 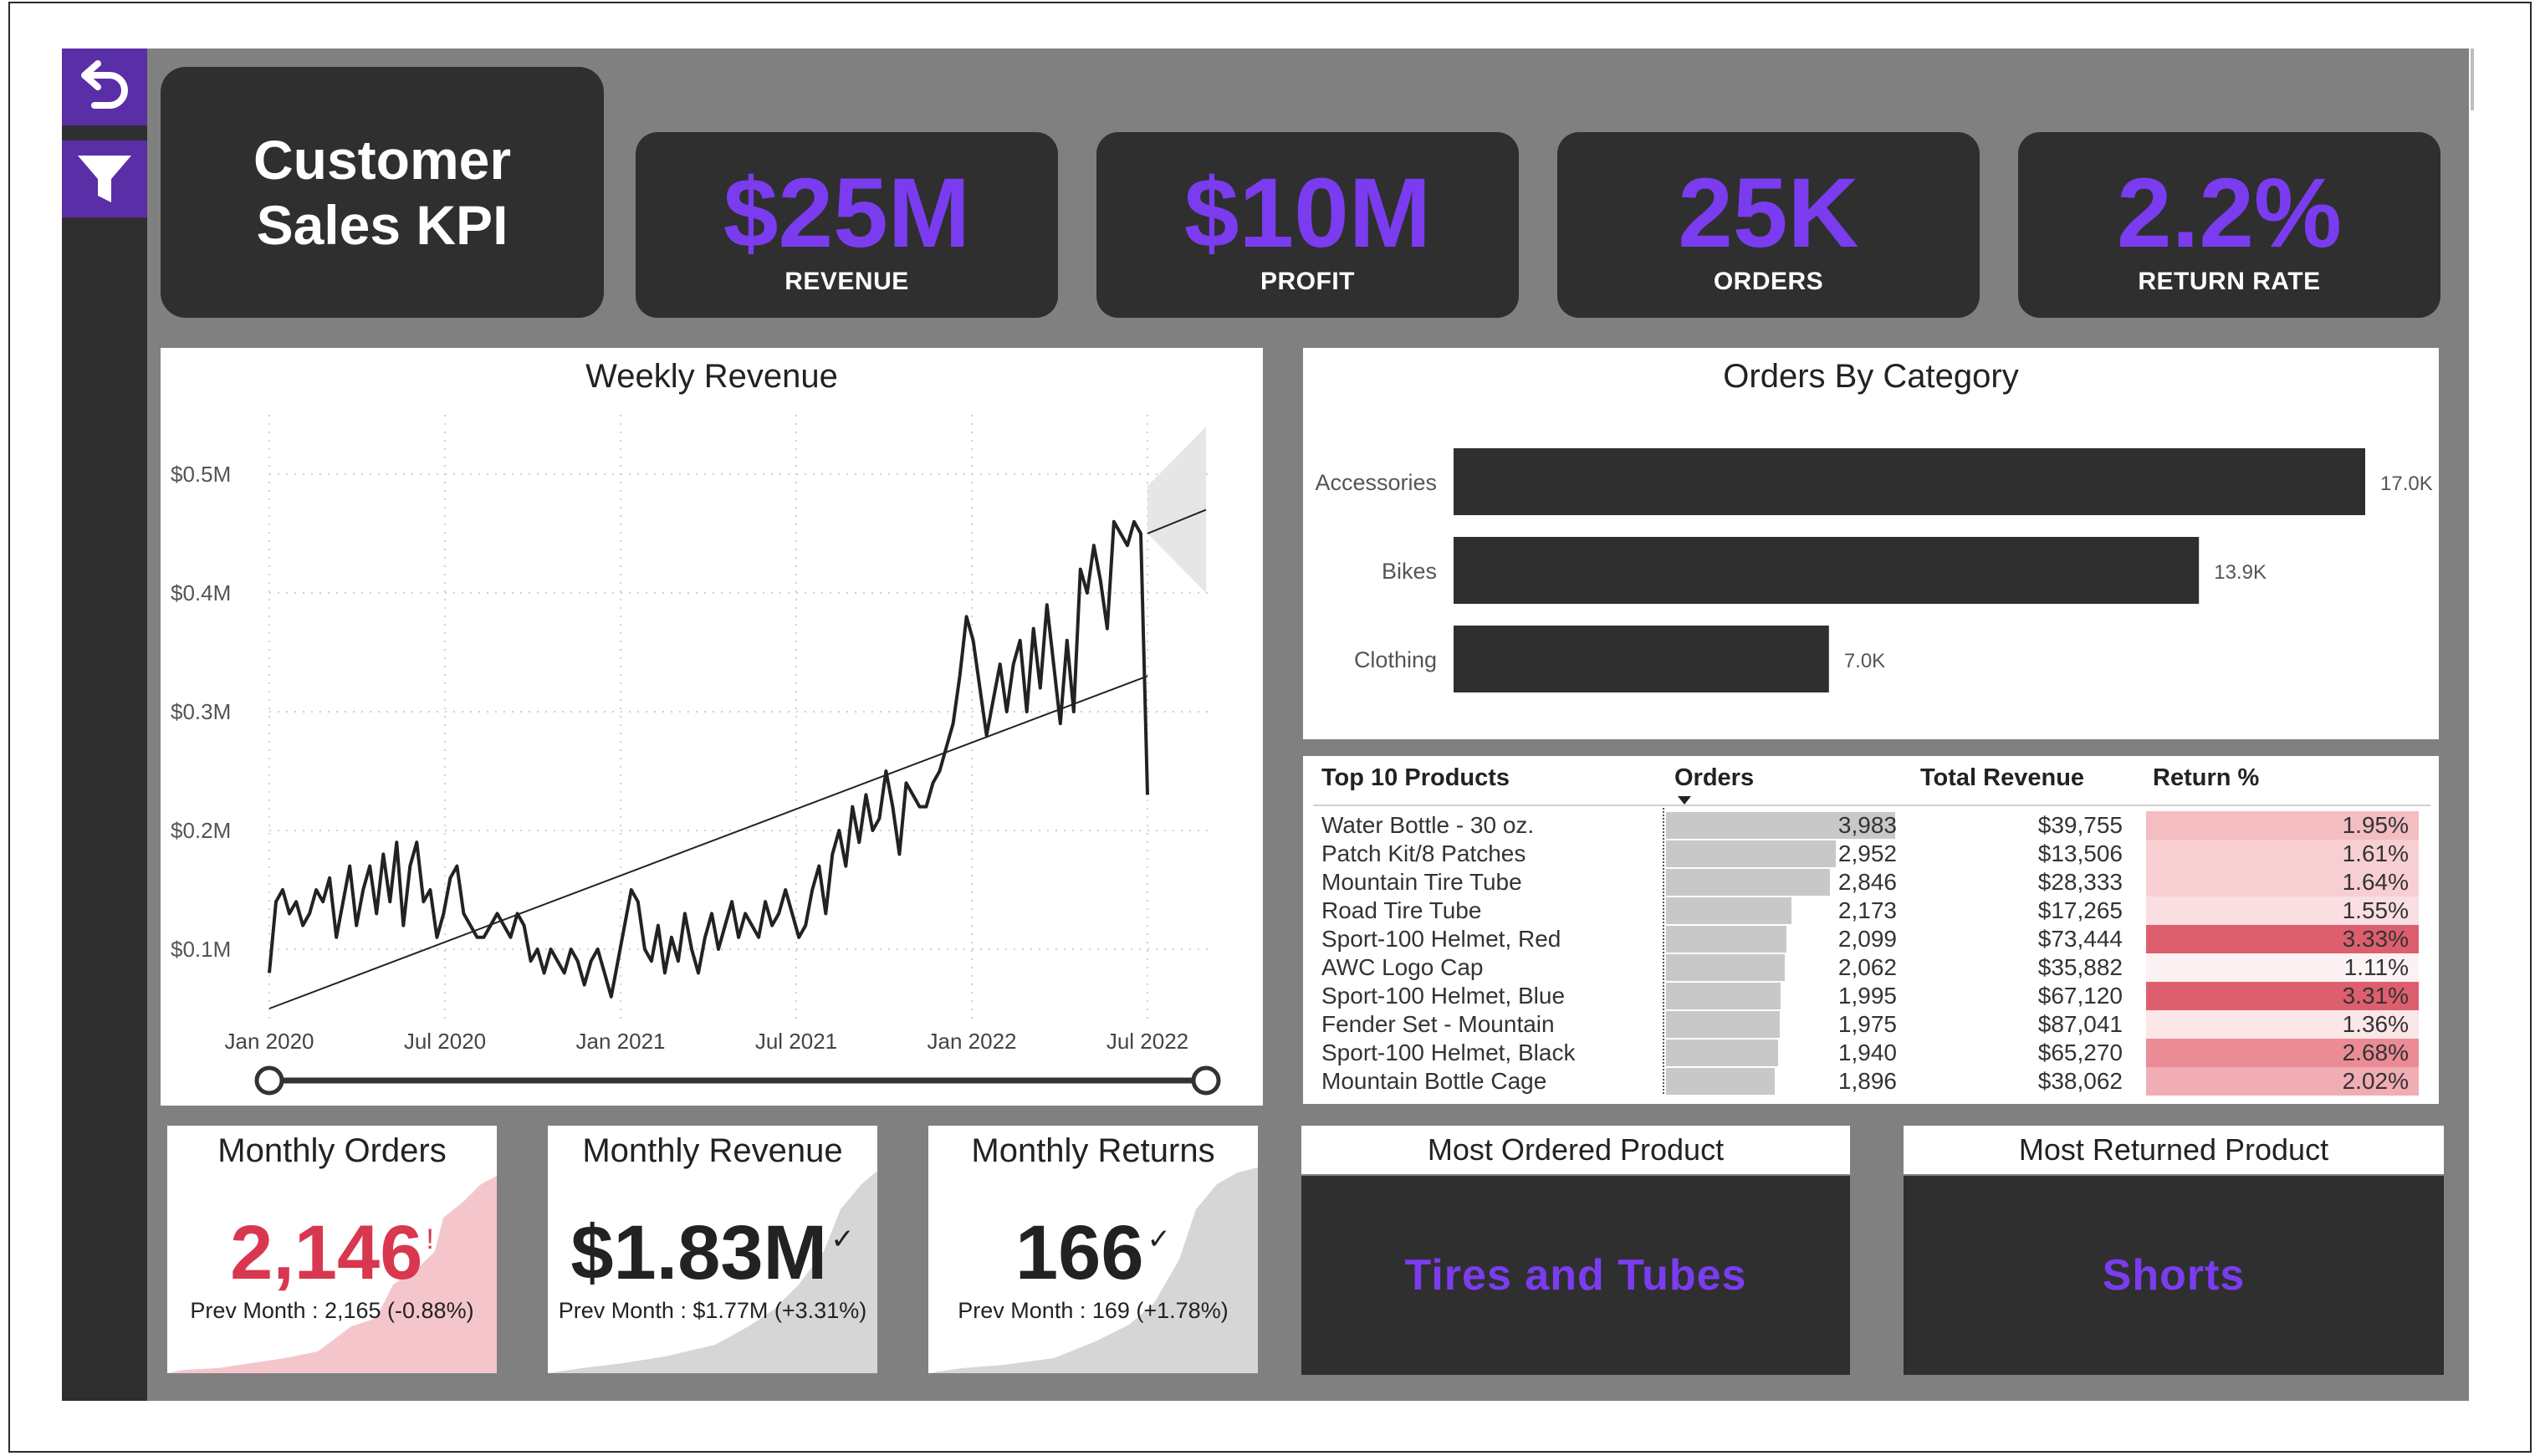 What do you see at coordinates (269, 1080) in the screenshot?
I see `date-slider-start-handle` at bounding box center [269, 1080].